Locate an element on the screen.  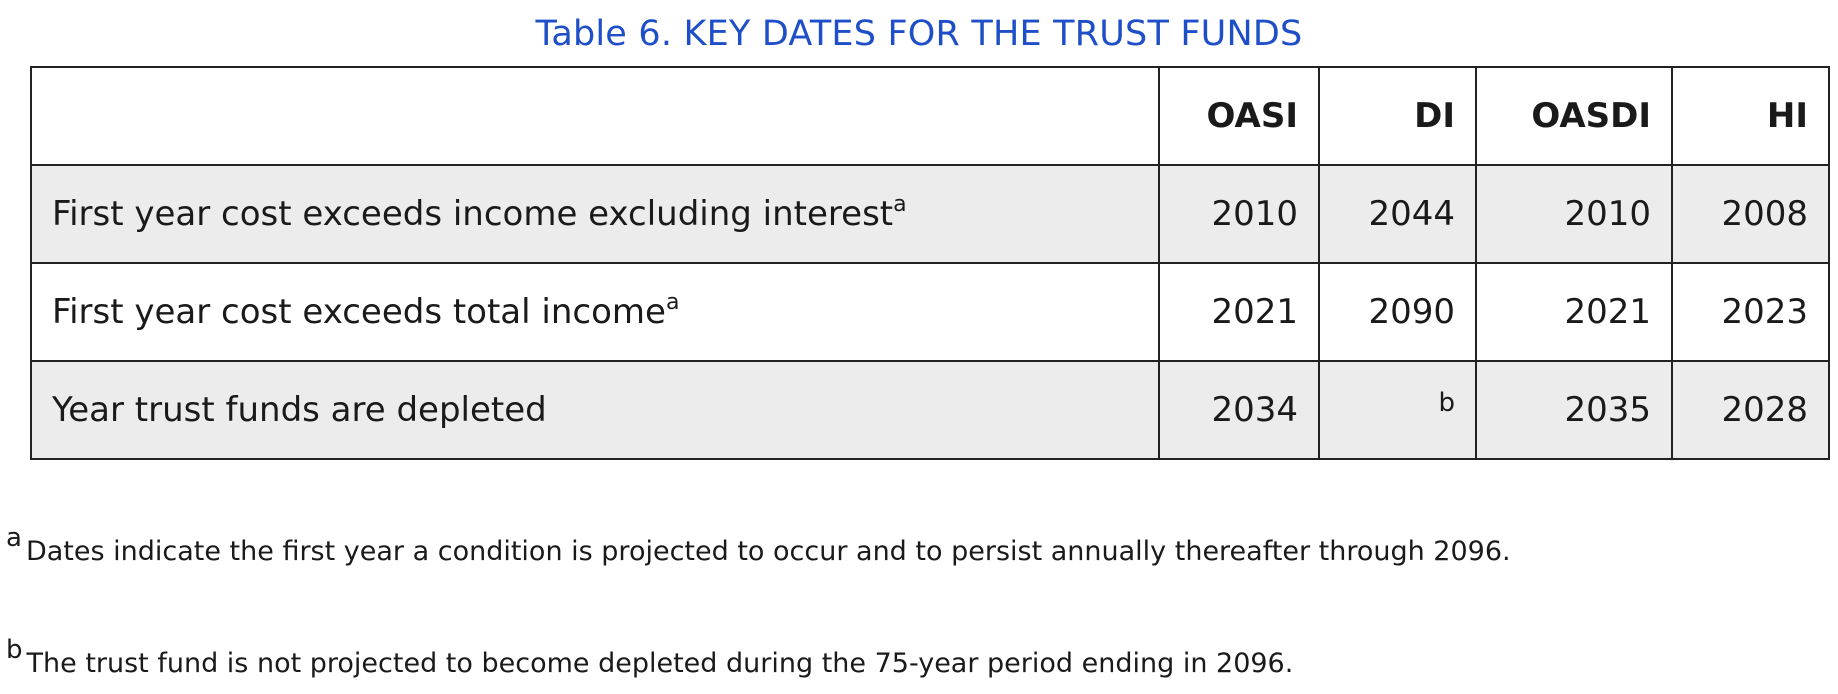
cell-oasi: 2010 is located at coordinates (1239, 214).